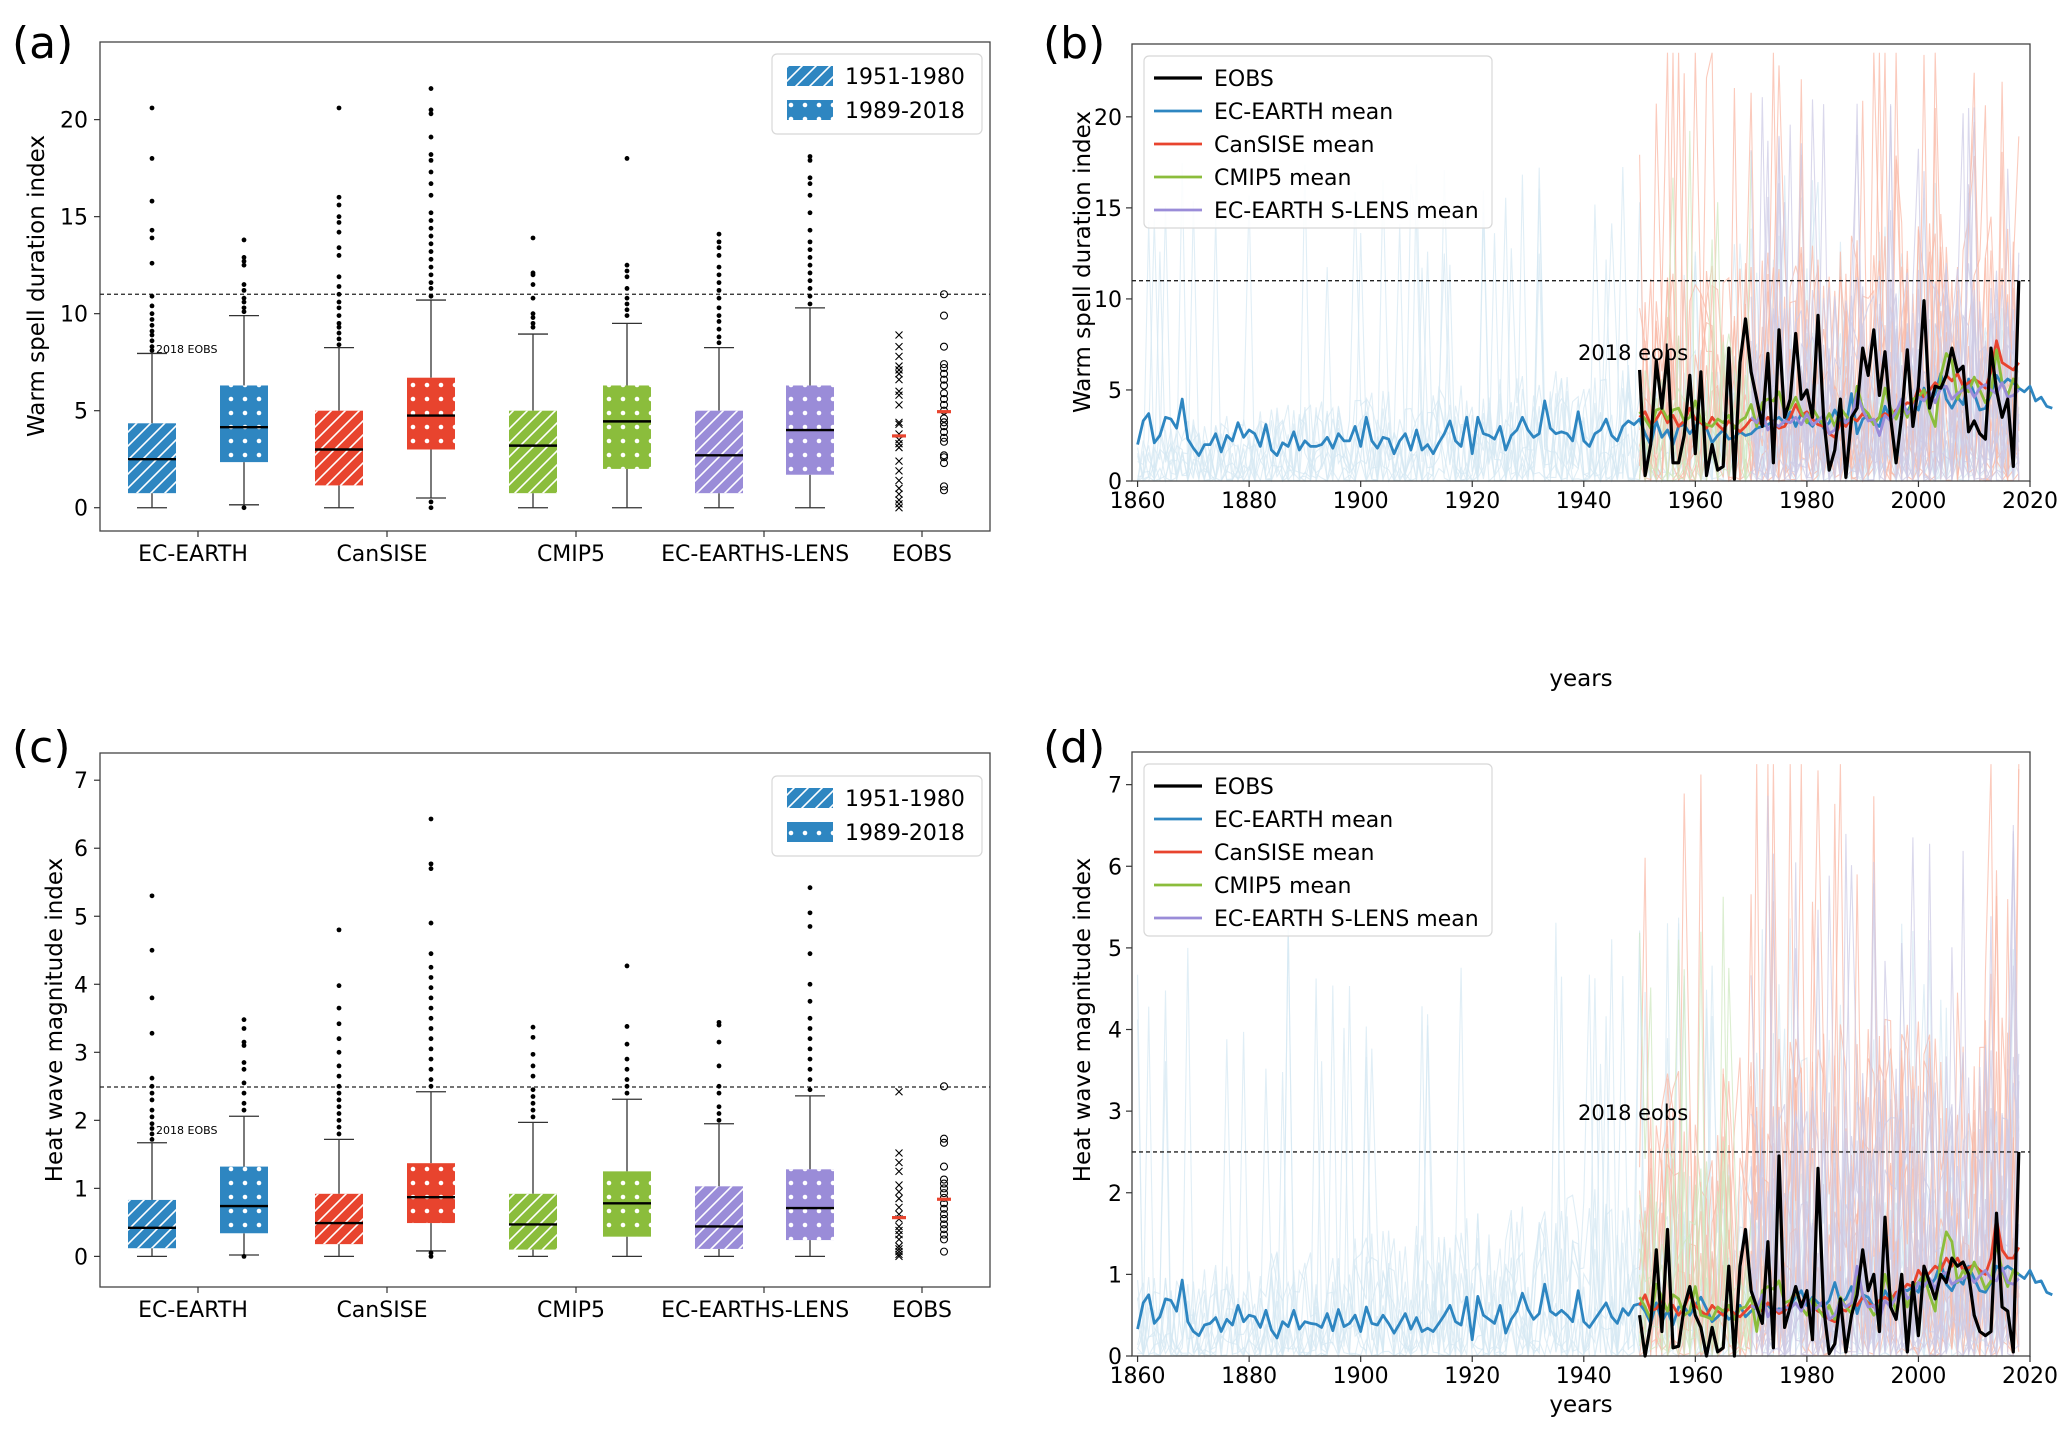 The width and height of the screenshot is (2067, 1430). Describe the element at coordinates (186, 349) in the screenshot. I see `panel-a-reference-label: 2018 EOBS` at that location.